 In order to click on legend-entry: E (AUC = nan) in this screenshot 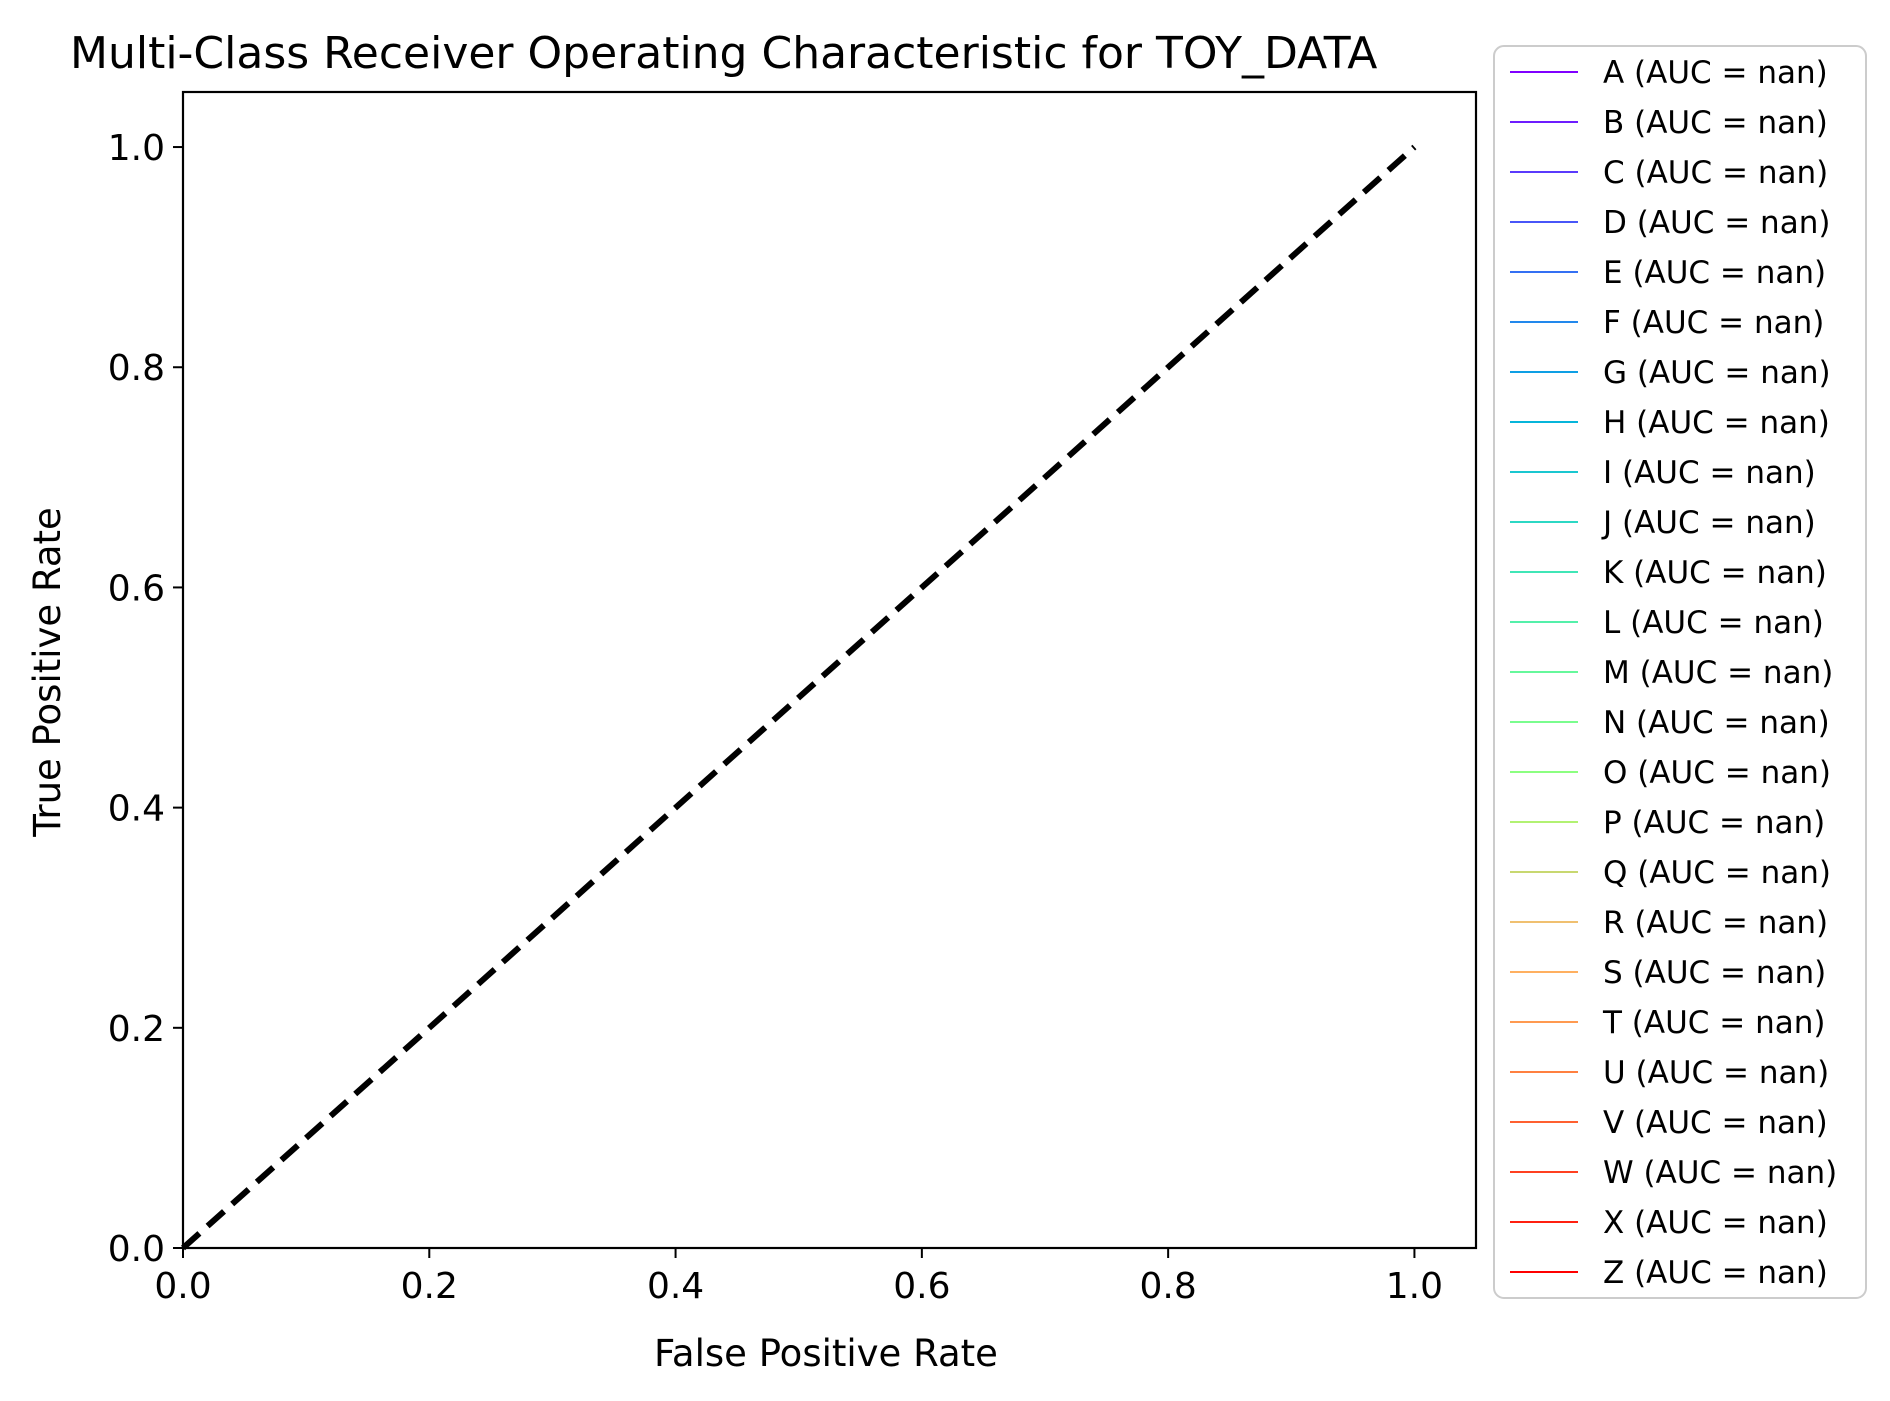, I will do `click(1668, 273)`.